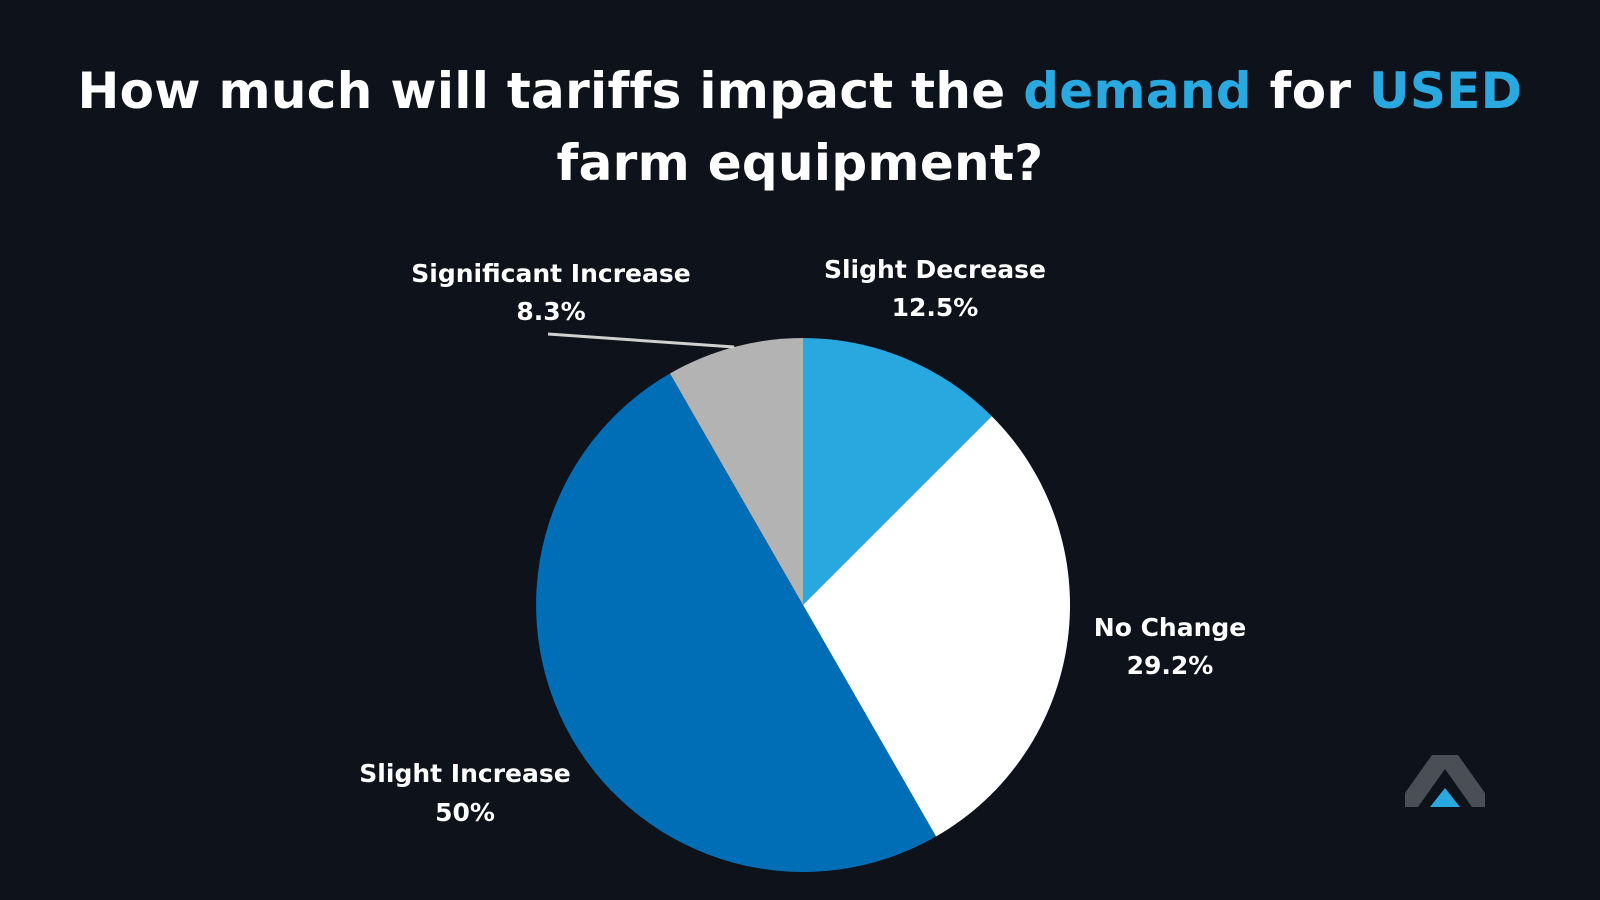  Describe the element at coordinates (464, 773) in the screenshot. I see `pie-label-slight-increase: Slight Increase` at that location.